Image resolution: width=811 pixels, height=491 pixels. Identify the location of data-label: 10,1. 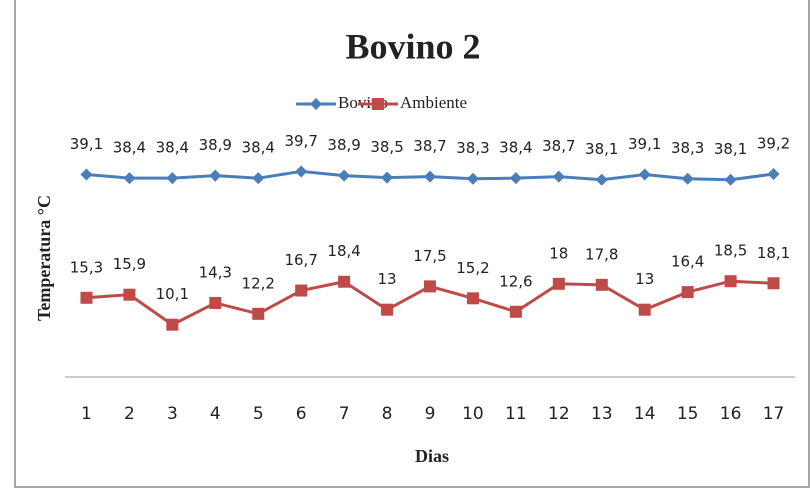
(172, 294).